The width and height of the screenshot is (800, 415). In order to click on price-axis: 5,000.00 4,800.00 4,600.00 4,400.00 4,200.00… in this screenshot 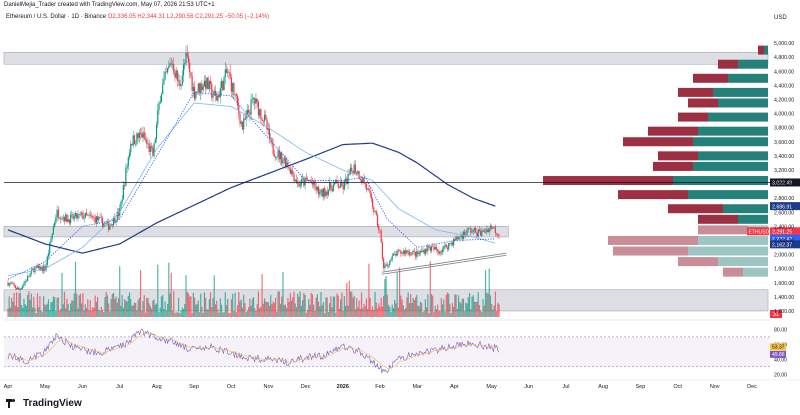, I will do `click(784, 178)`.